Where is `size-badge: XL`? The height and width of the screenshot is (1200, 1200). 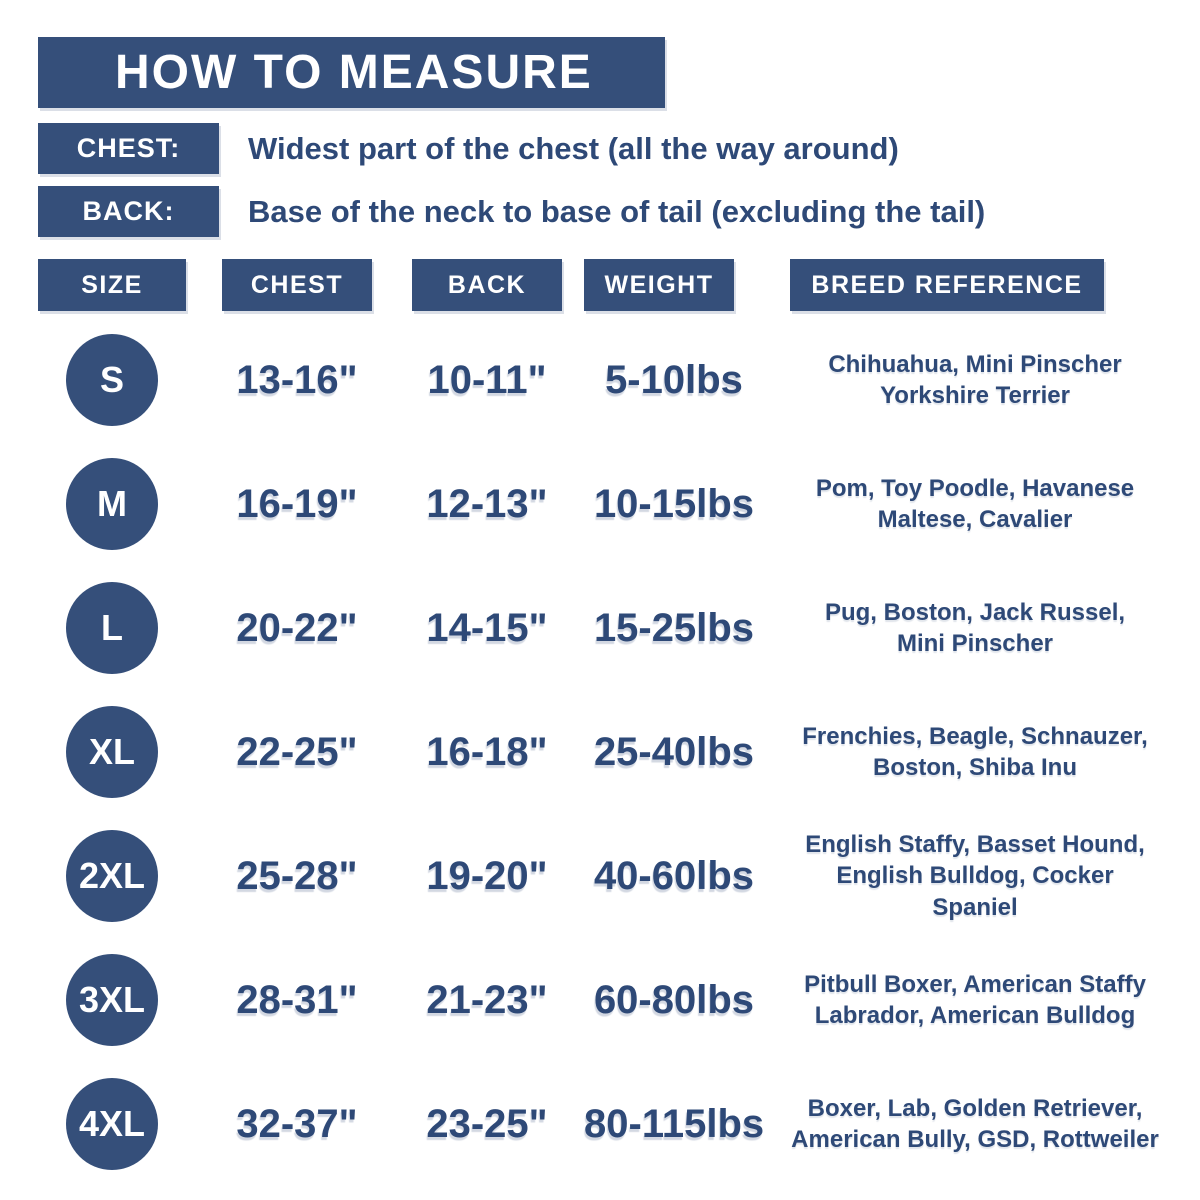
size-badge: XL is located at coordinates (112, 752).